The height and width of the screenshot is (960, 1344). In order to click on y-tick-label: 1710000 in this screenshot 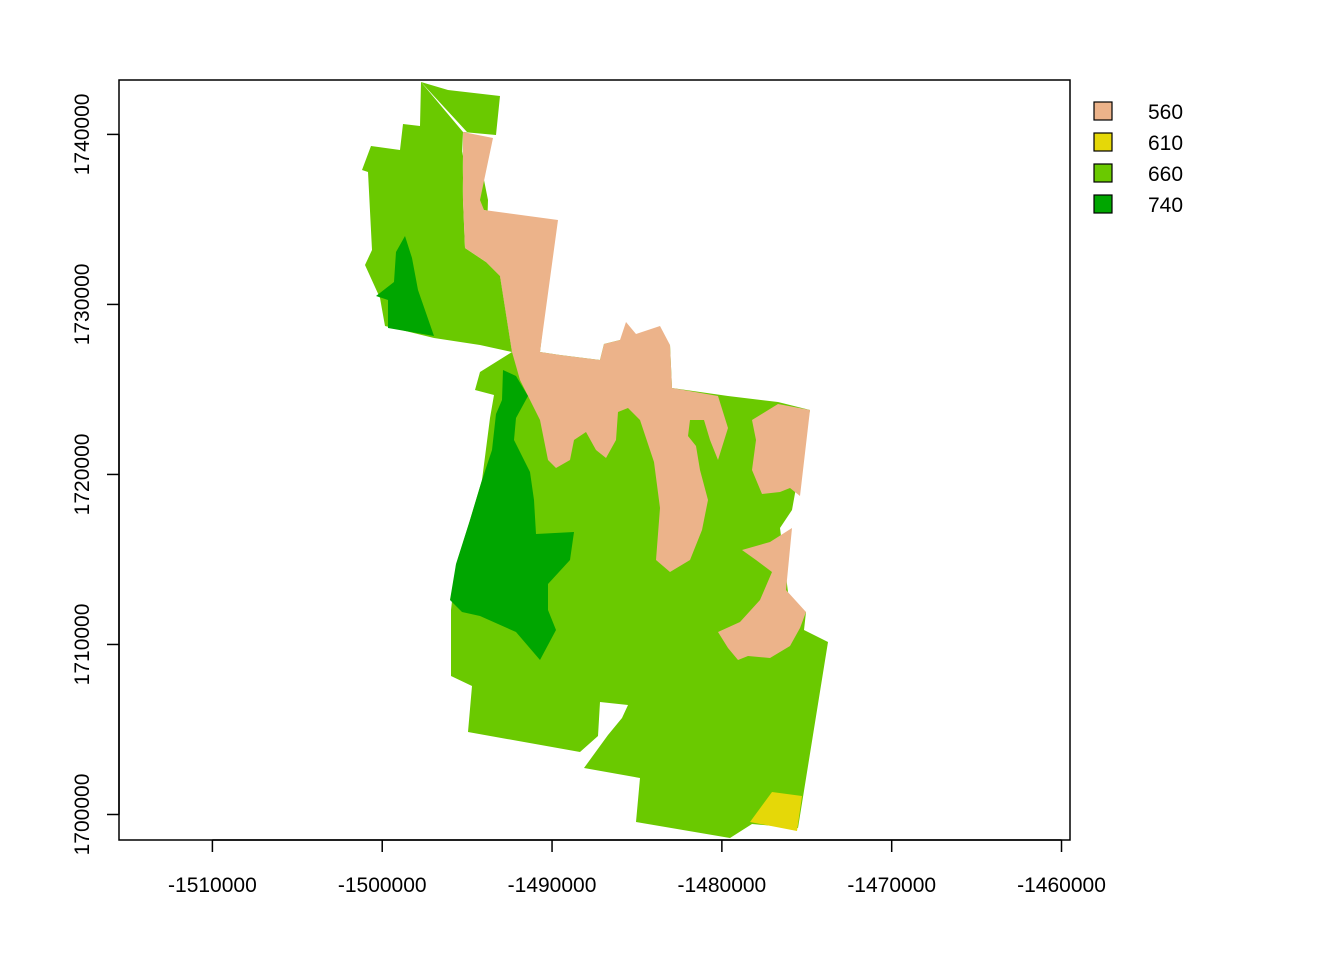, I will do `click(82, 645)`.